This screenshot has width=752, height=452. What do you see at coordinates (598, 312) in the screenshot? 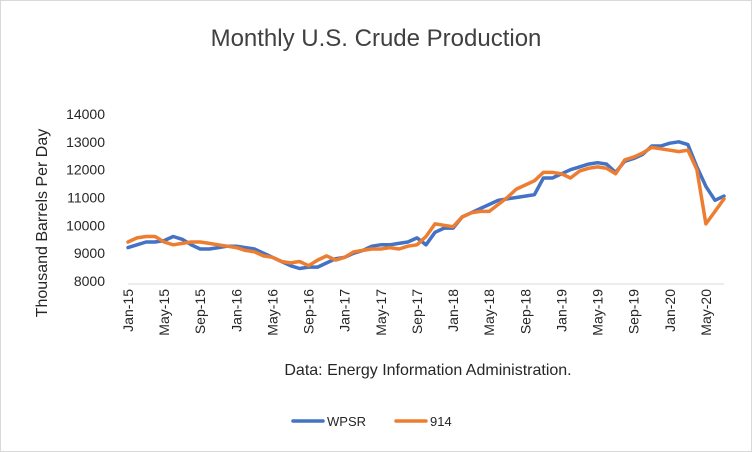
I see `x-tick-label: May-19` at bounding box center [598, 312].